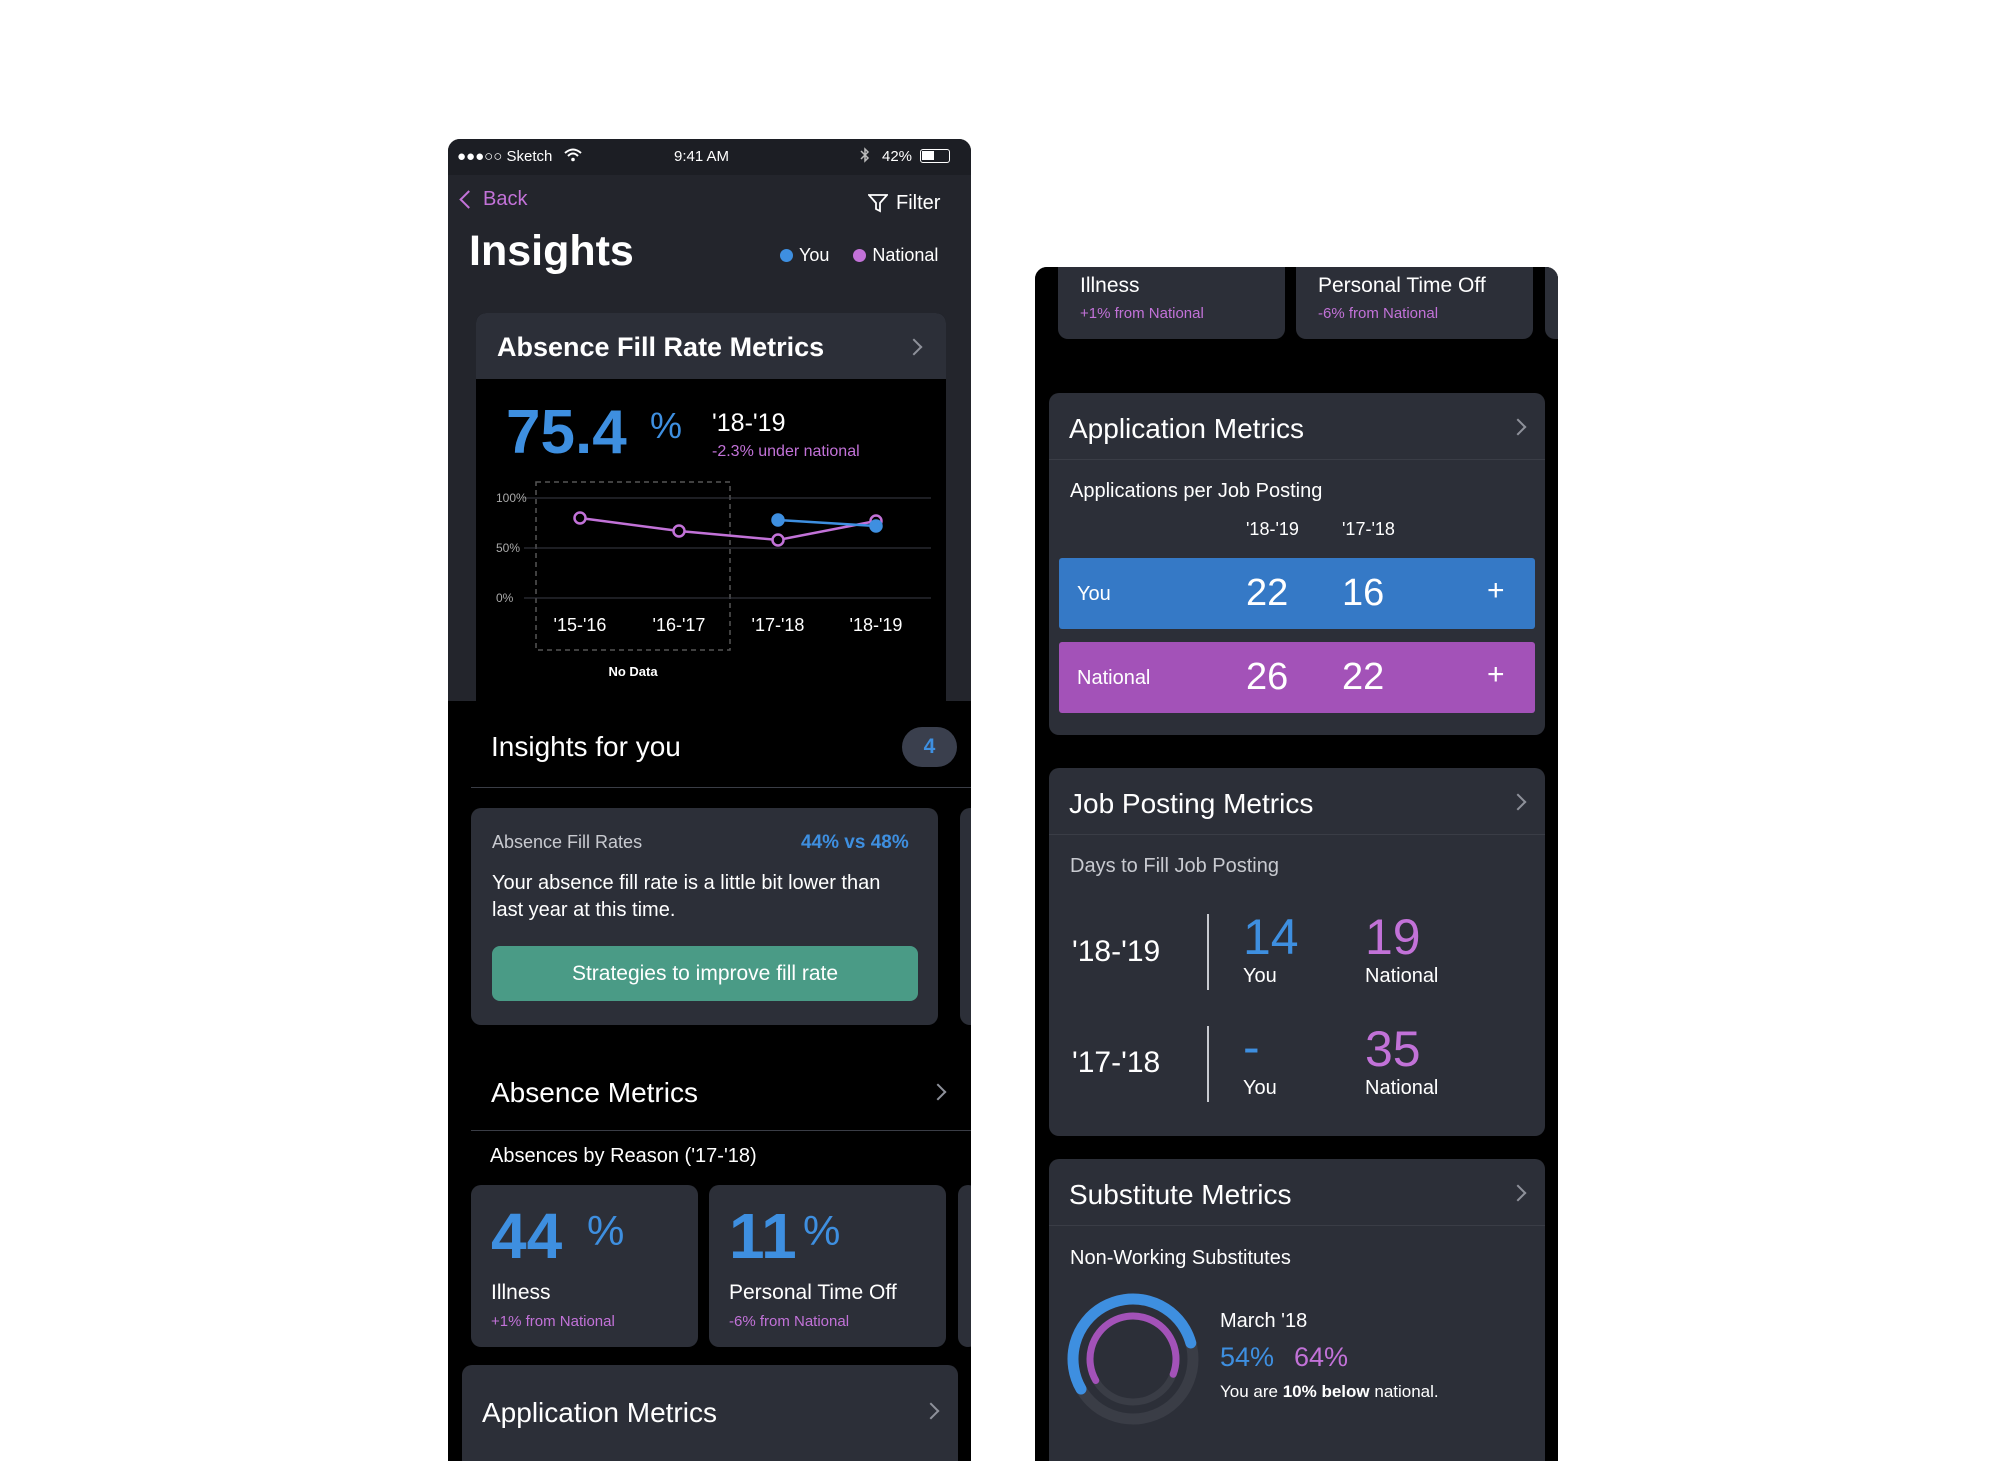  What do you see at coordinates (505, 598) in the screenshot?
I see `y-tick-label: 0%` at bounding box center [505, 598].